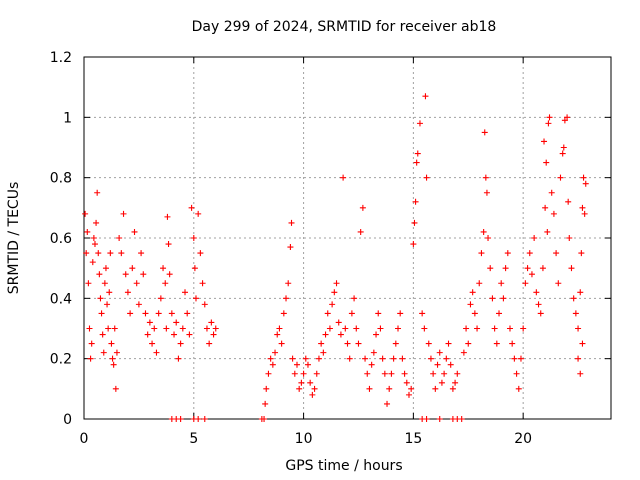  I want to click on y-tick-label: 0.8, so click(61, 179).